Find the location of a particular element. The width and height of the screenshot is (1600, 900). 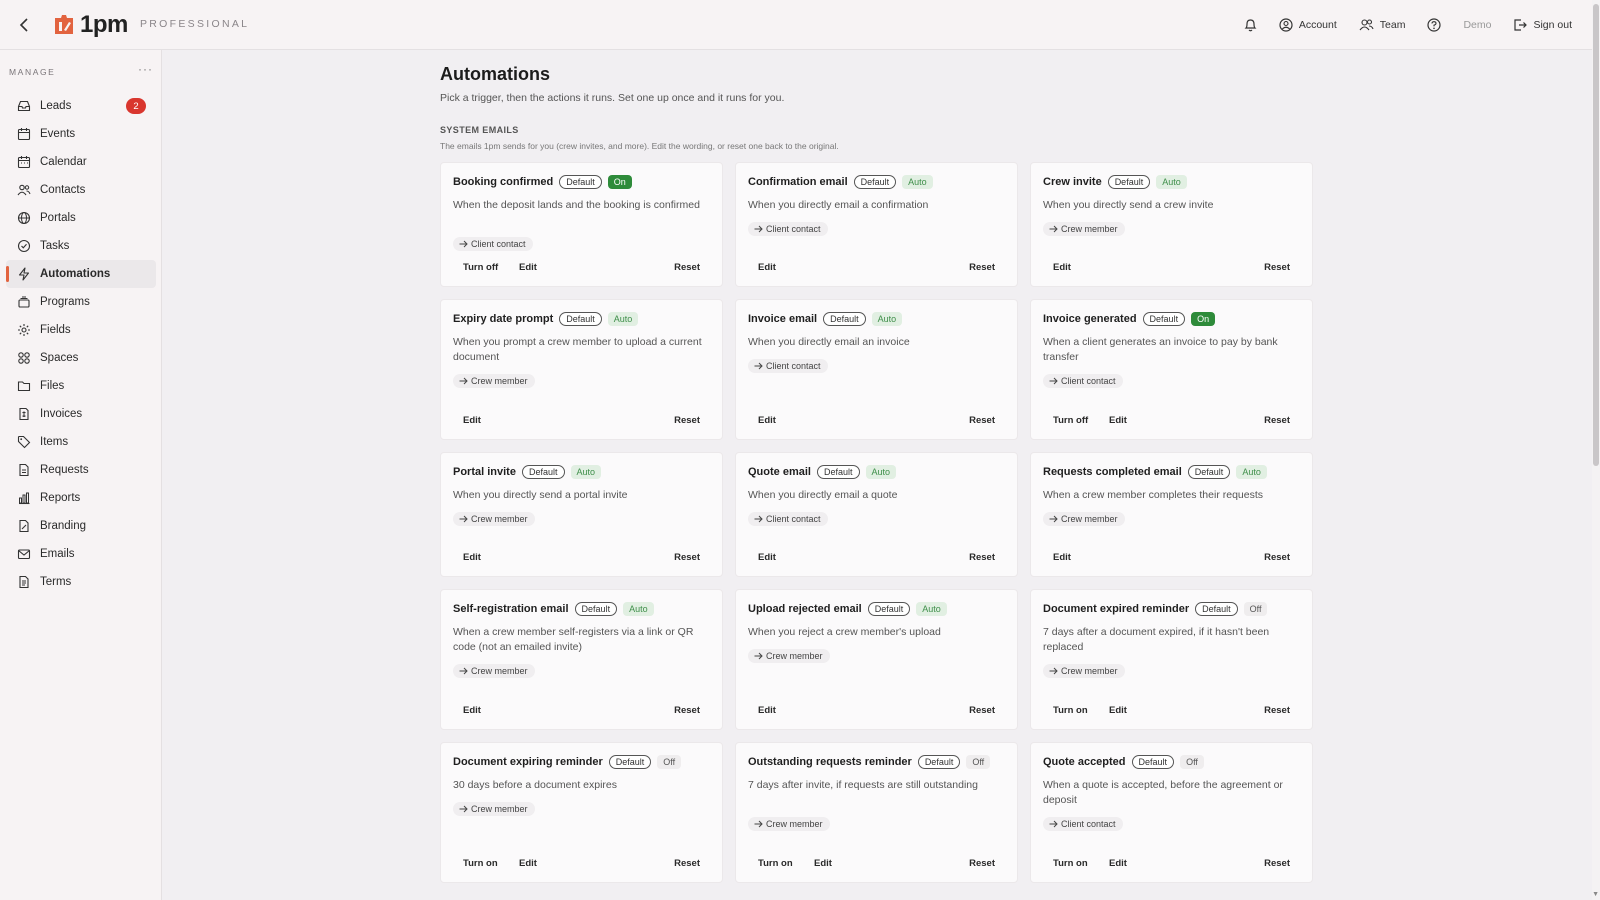

sidebar-item-programs: Programs is located at coordinates (81, 302).